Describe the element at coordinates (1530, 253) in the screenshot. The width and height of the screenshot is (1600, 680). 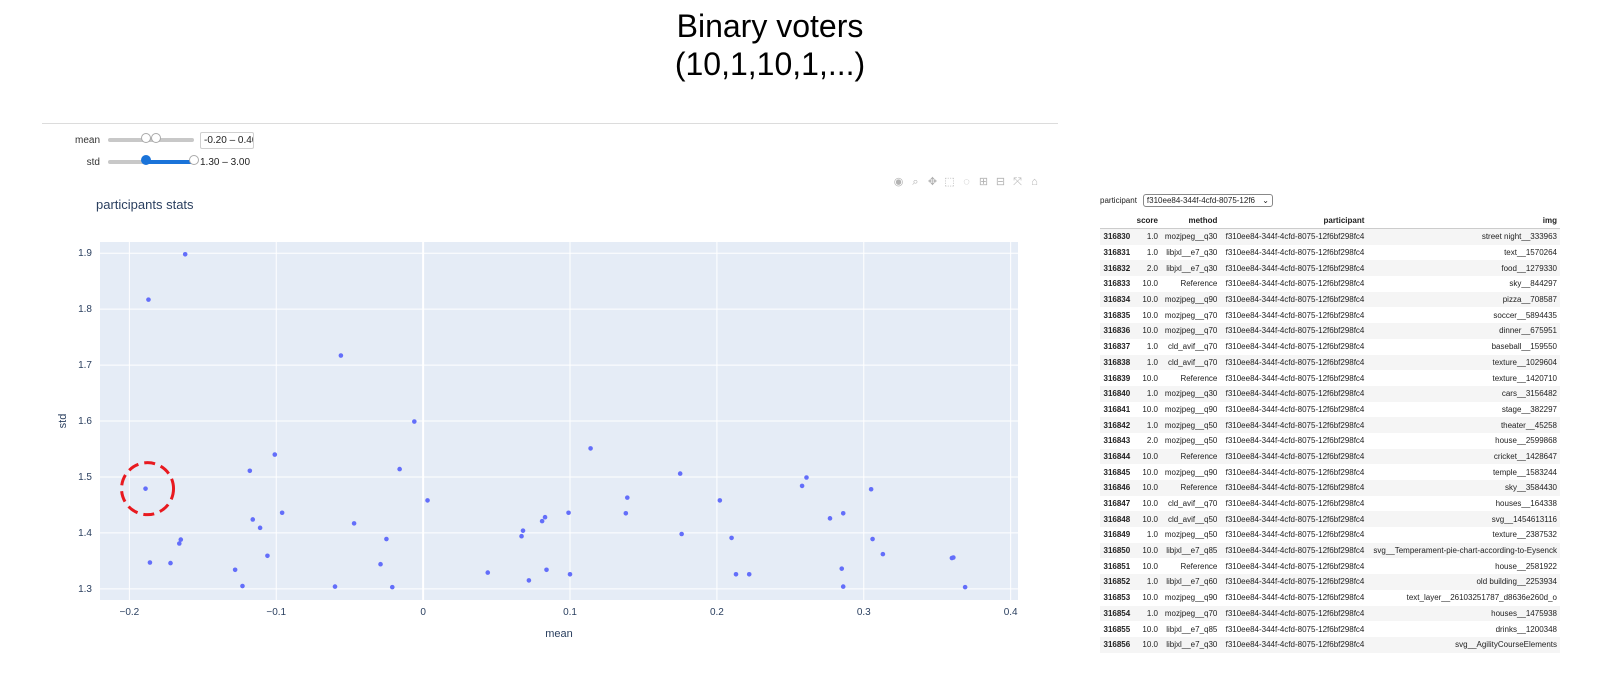
I see `img-cell: text__1570264` at that location.